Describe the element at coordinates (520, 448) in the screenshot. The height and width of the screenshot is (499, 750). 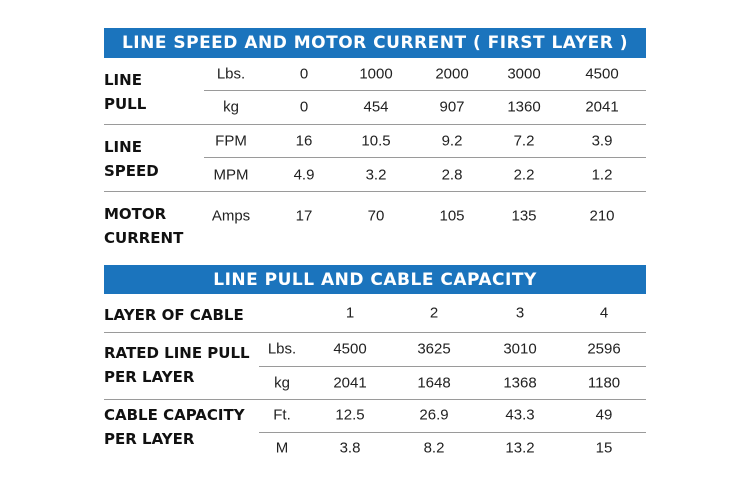
I see `value-cell: 13.2` at that location.